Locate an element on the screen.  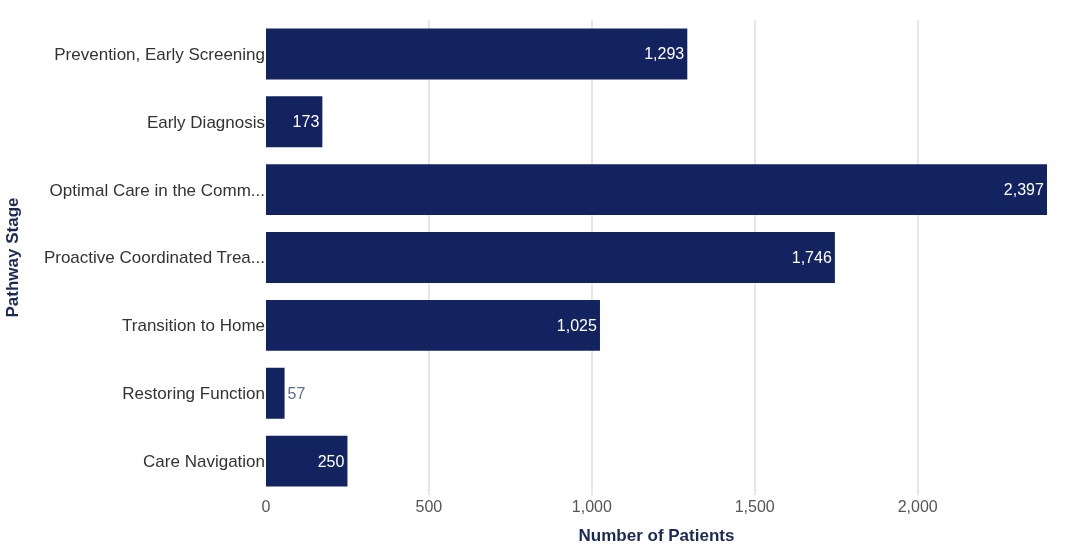
y-tick-label: Care Navigation is located at coordinates (204, 462).